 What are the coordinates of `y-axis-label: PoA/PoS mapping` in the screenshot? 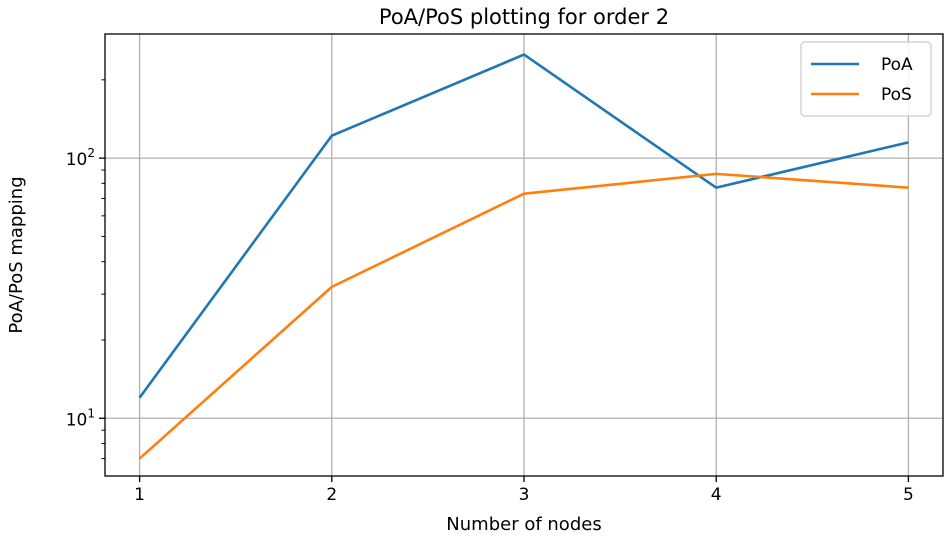 It's located at (16, 254).